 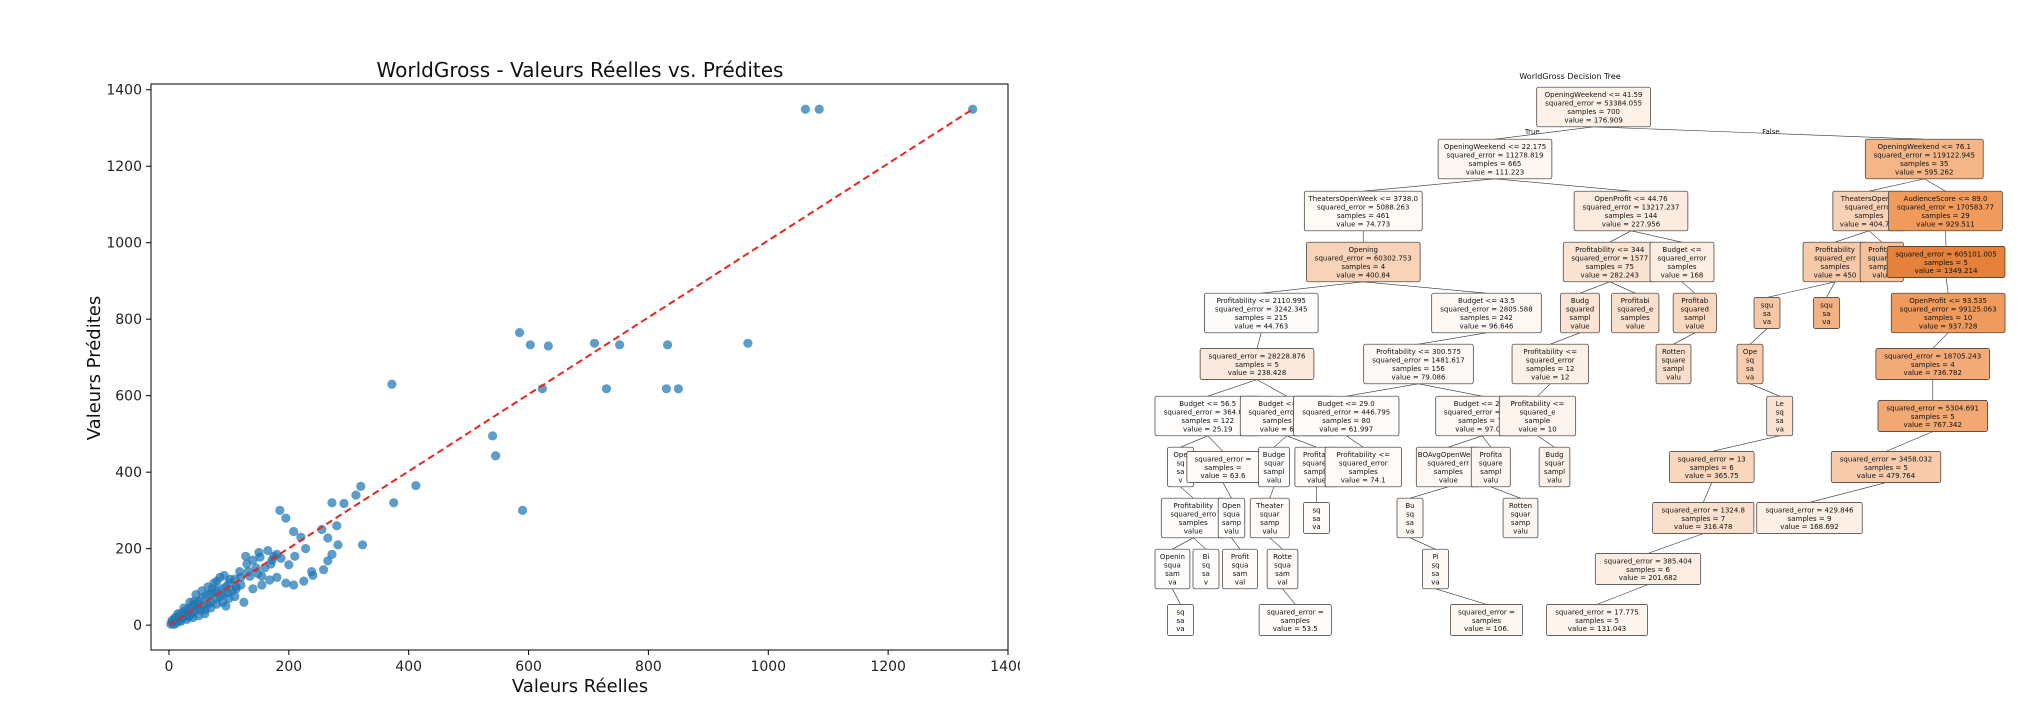 What do you see at coordinates (1363, 275) in the screenshot?
I see `tree-node-text: value = 400.84` at bounding box center [1363, 275].